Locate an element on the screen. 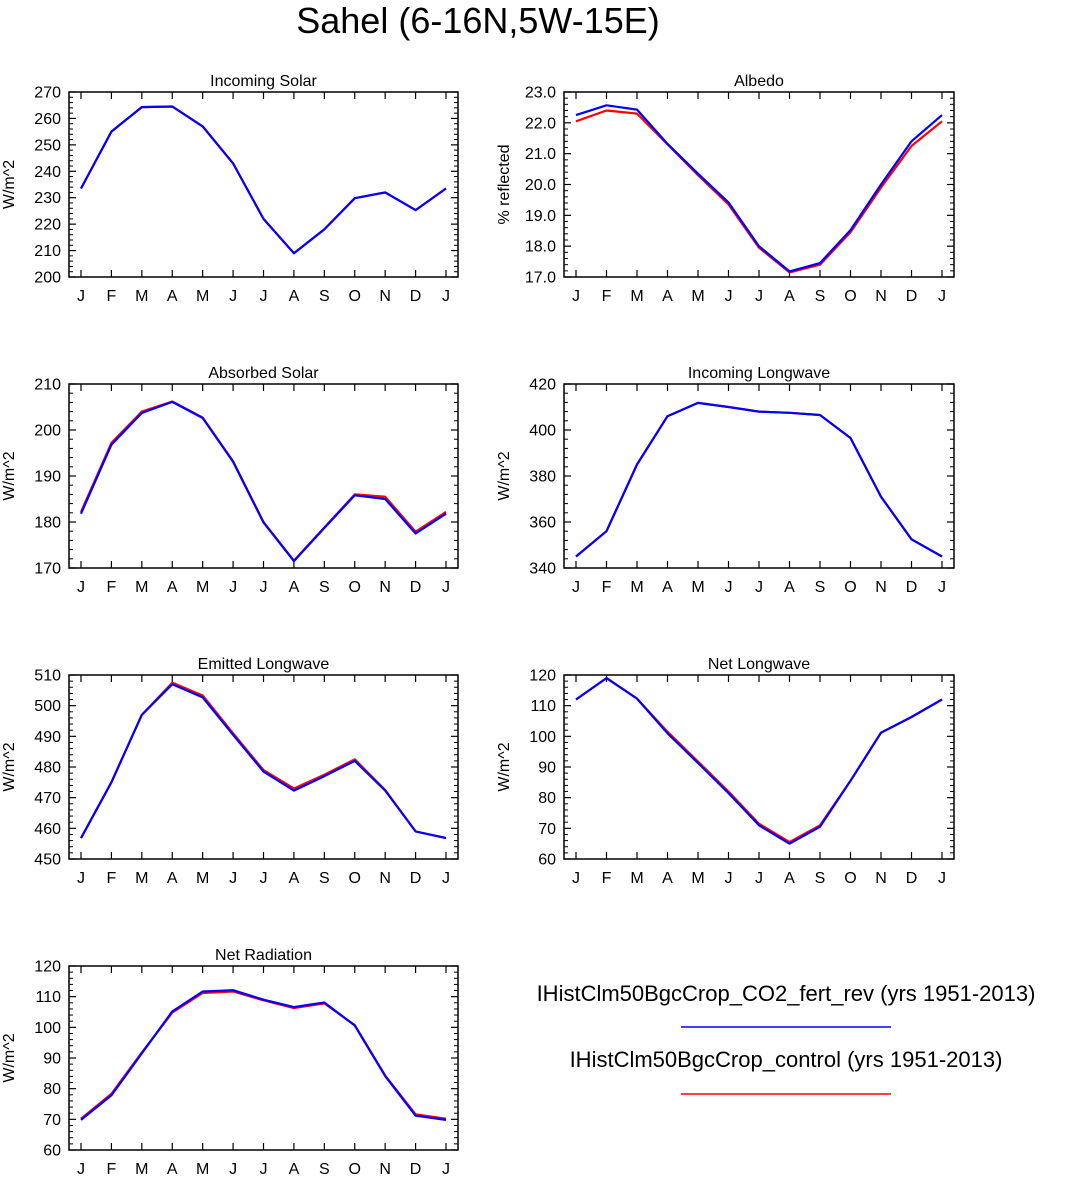 This screenshot has width=1071, height=1187. net-longwave-y-tick-label: 120 is located at coordinates (542, 676).